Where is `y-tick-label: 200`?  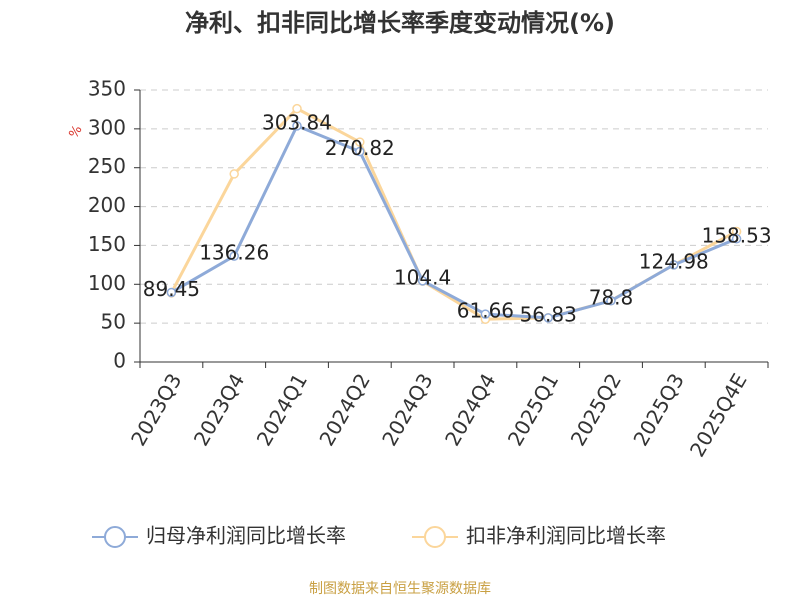
y-tick-label: 200 is located at coordinates (107, 205).